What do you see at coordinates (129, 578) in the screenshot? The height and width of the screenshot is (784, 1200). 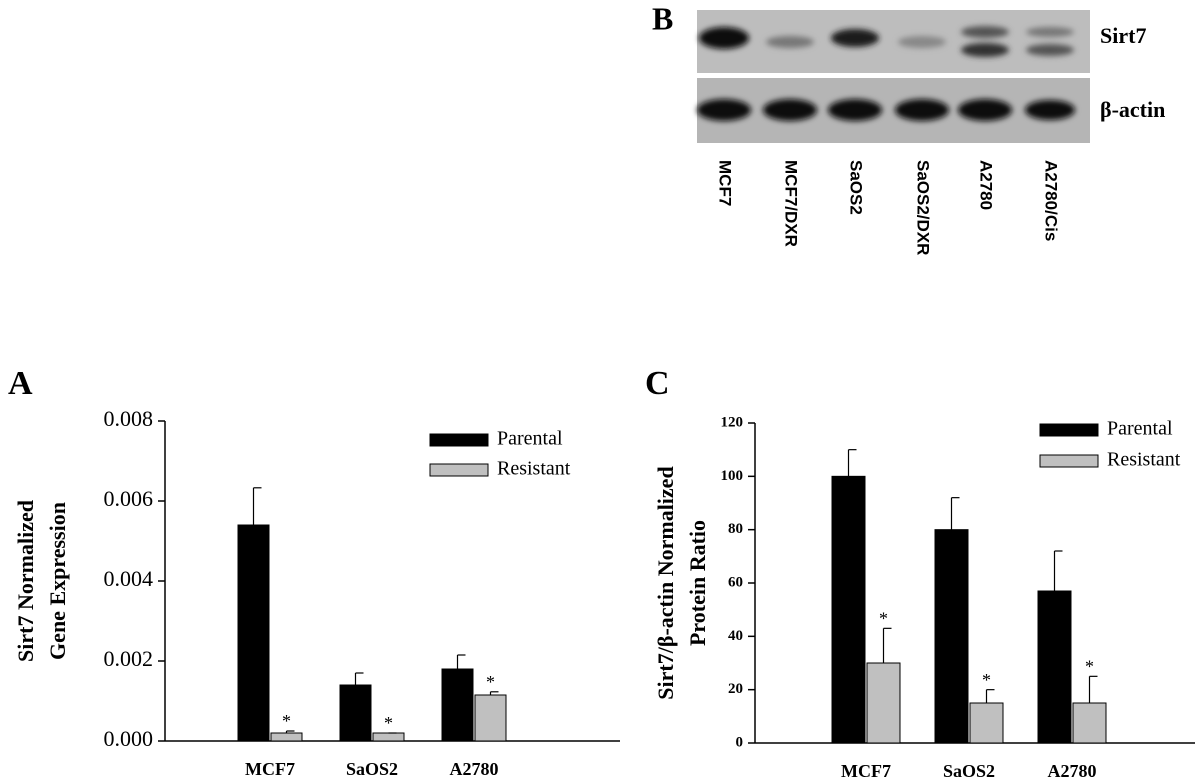 I see `y-tick-label: 0.004` at bounding box center [129, 578].